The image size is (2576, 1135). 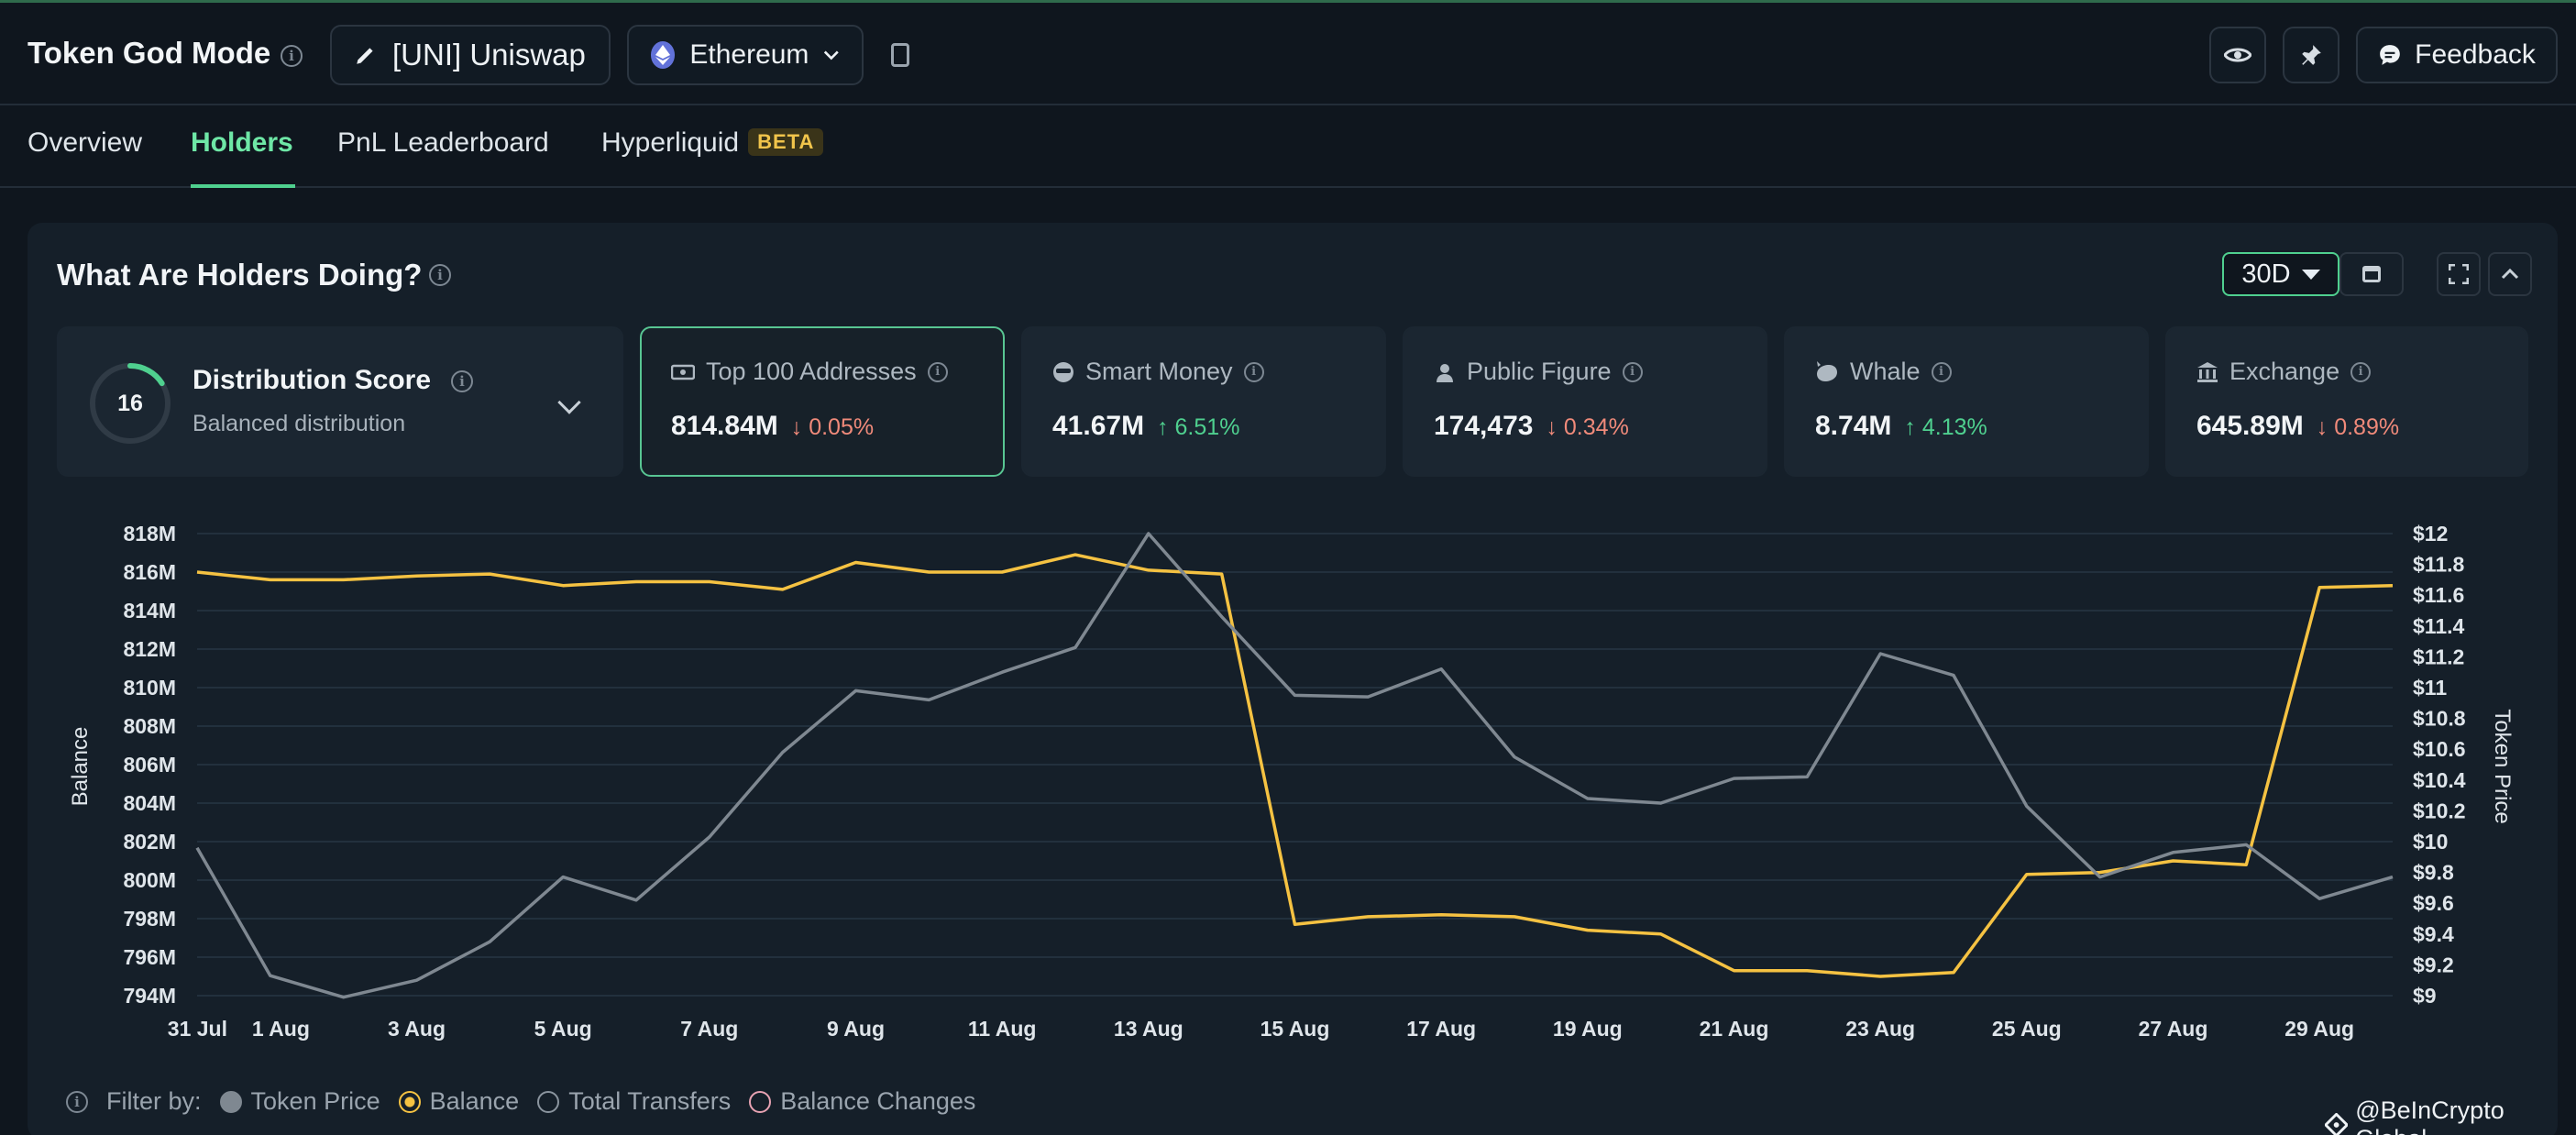 I want to click on change-up: ↑ 6.51%, so click(x=1198, y=428).